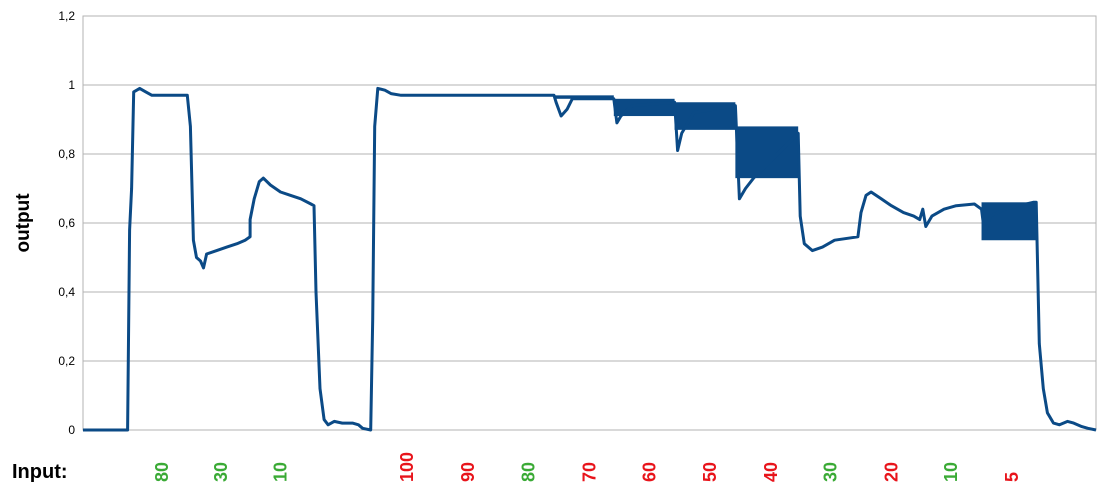 The image size is (1119, 491). What do you see at coordinates (891, 472) in the screenshot?
I see `input-value-label: 20` at bounding box center [891, 472].